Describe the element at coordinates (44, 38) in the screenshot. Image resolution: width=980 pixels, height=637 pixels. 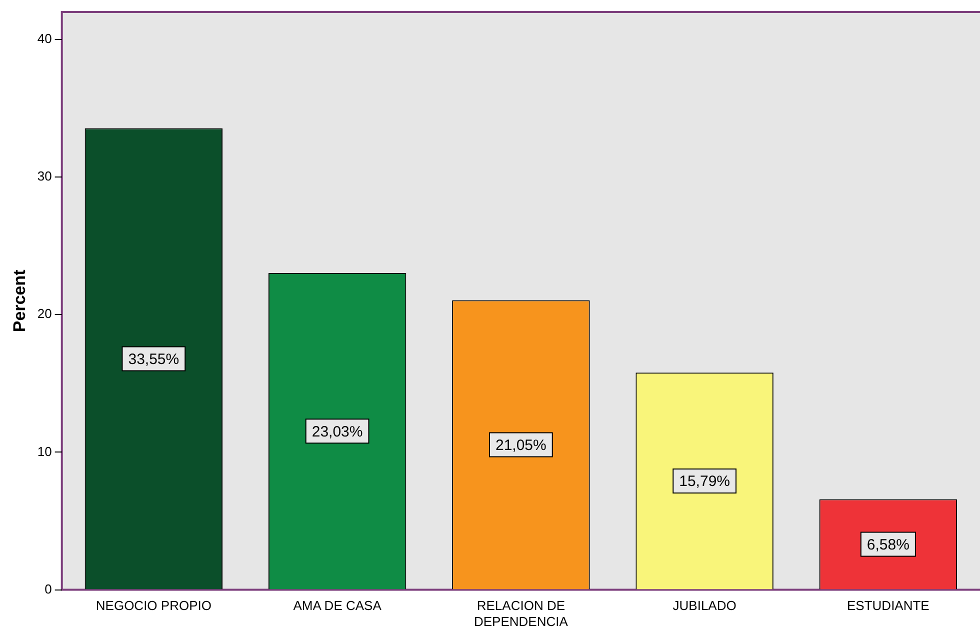
I see `y-tick-label: 40` at that location.